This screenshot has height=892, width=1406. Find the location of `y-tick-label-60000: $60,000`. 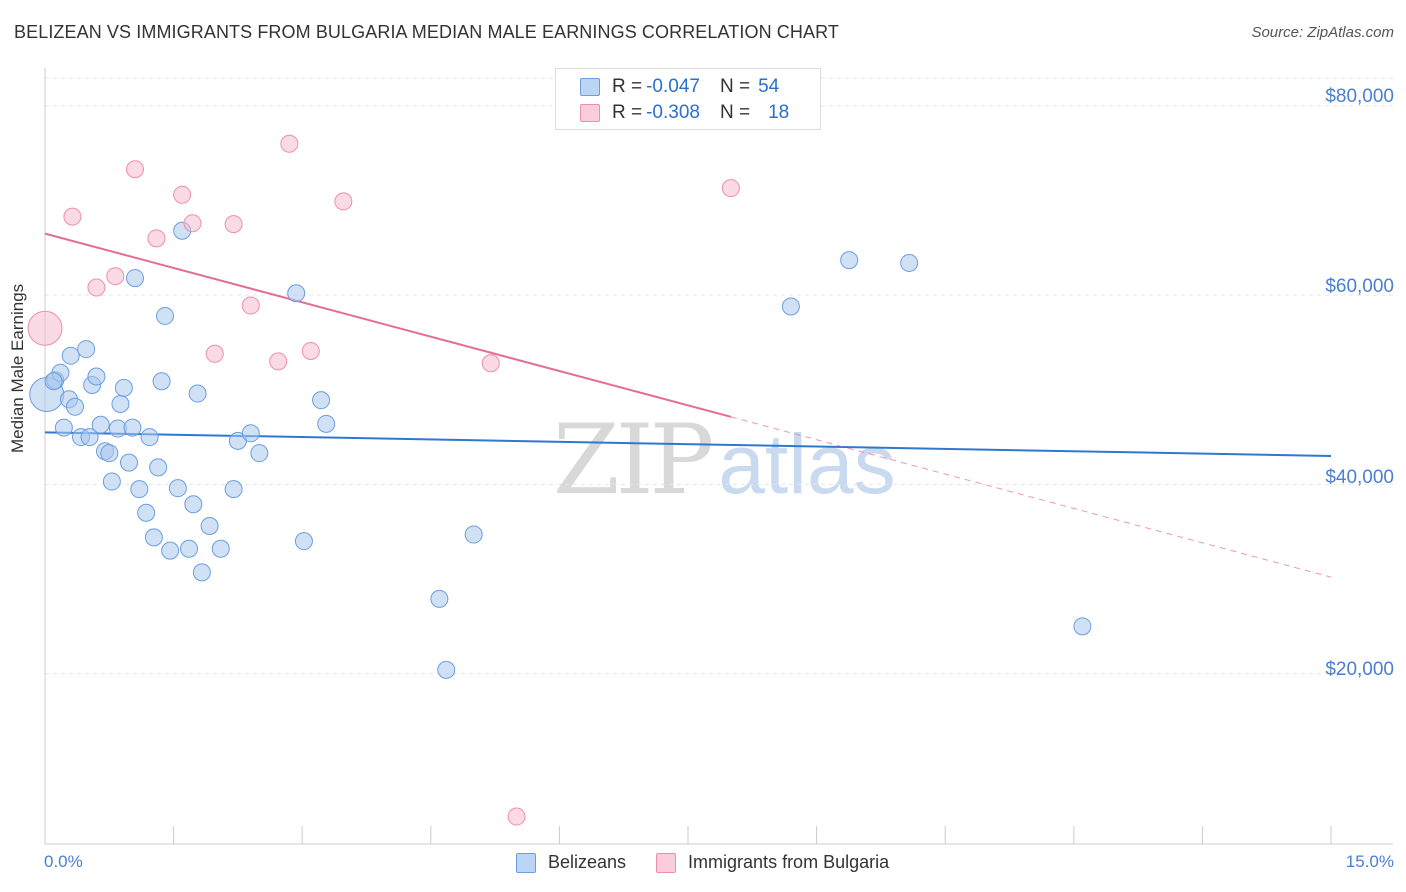

y-tick-label-60000: $60,000 is located at coordinates (1359, 286).